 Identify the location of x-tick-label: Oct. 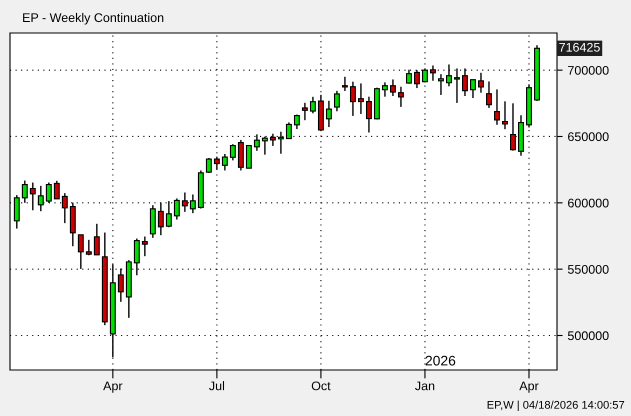
(321, 385).